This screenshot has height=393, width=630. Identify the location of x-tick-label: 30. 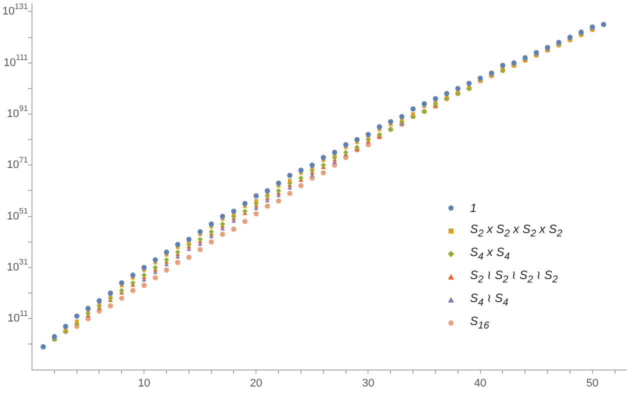
(368, 383).